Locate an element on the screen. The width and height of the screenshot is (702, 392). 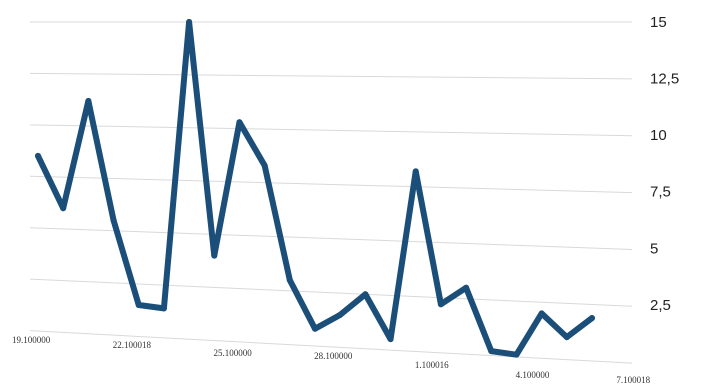
x-tick-label: 25.100000 is located at coordinates (232, 353).